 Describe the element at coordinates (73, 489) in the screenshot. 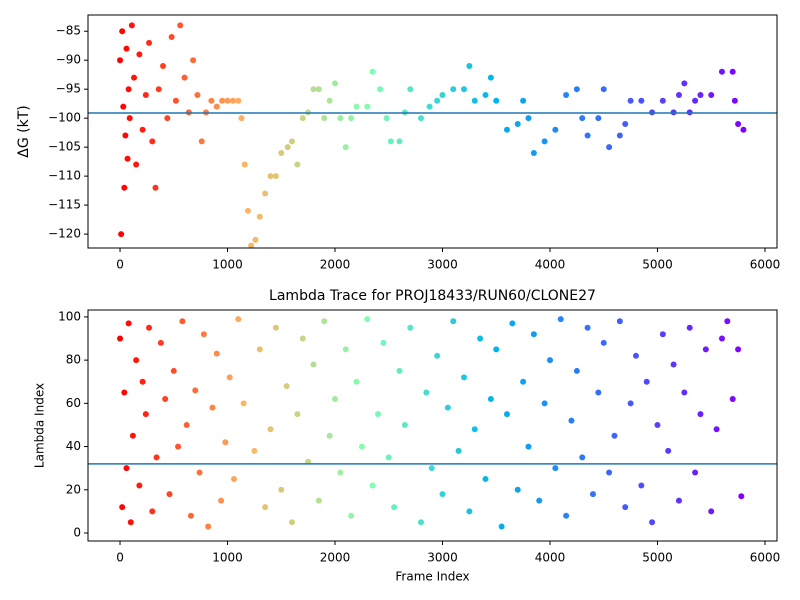

I see `y-tick-label: 20` at that location.